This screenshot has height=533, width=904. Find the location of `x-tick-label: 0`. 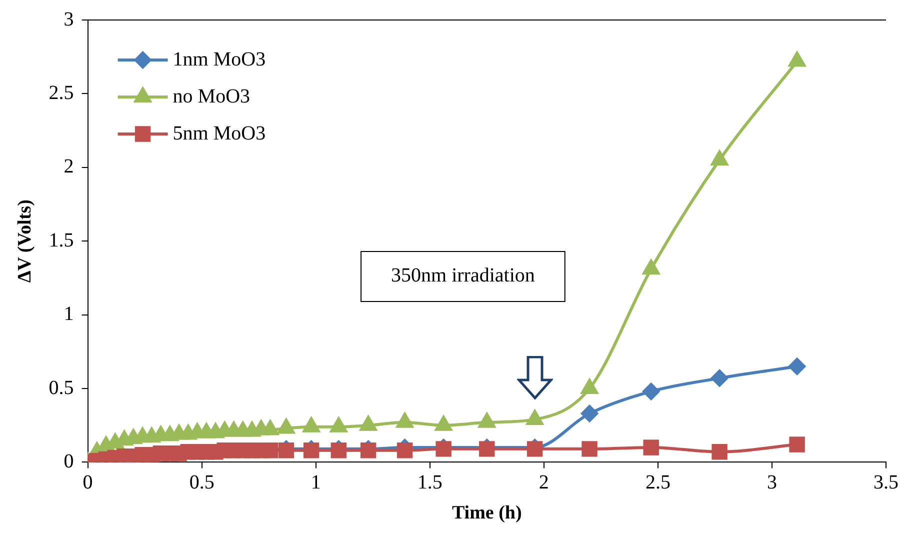

x-tick-label: 0 is located at coordinates (87, 482).